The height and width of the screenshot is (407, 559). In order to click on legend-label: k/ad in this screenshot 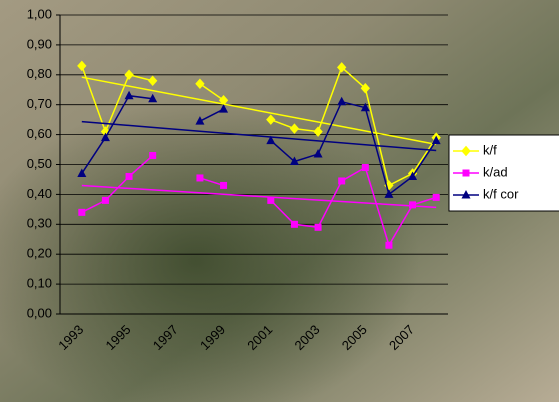, I will do `click(495, 171)`.